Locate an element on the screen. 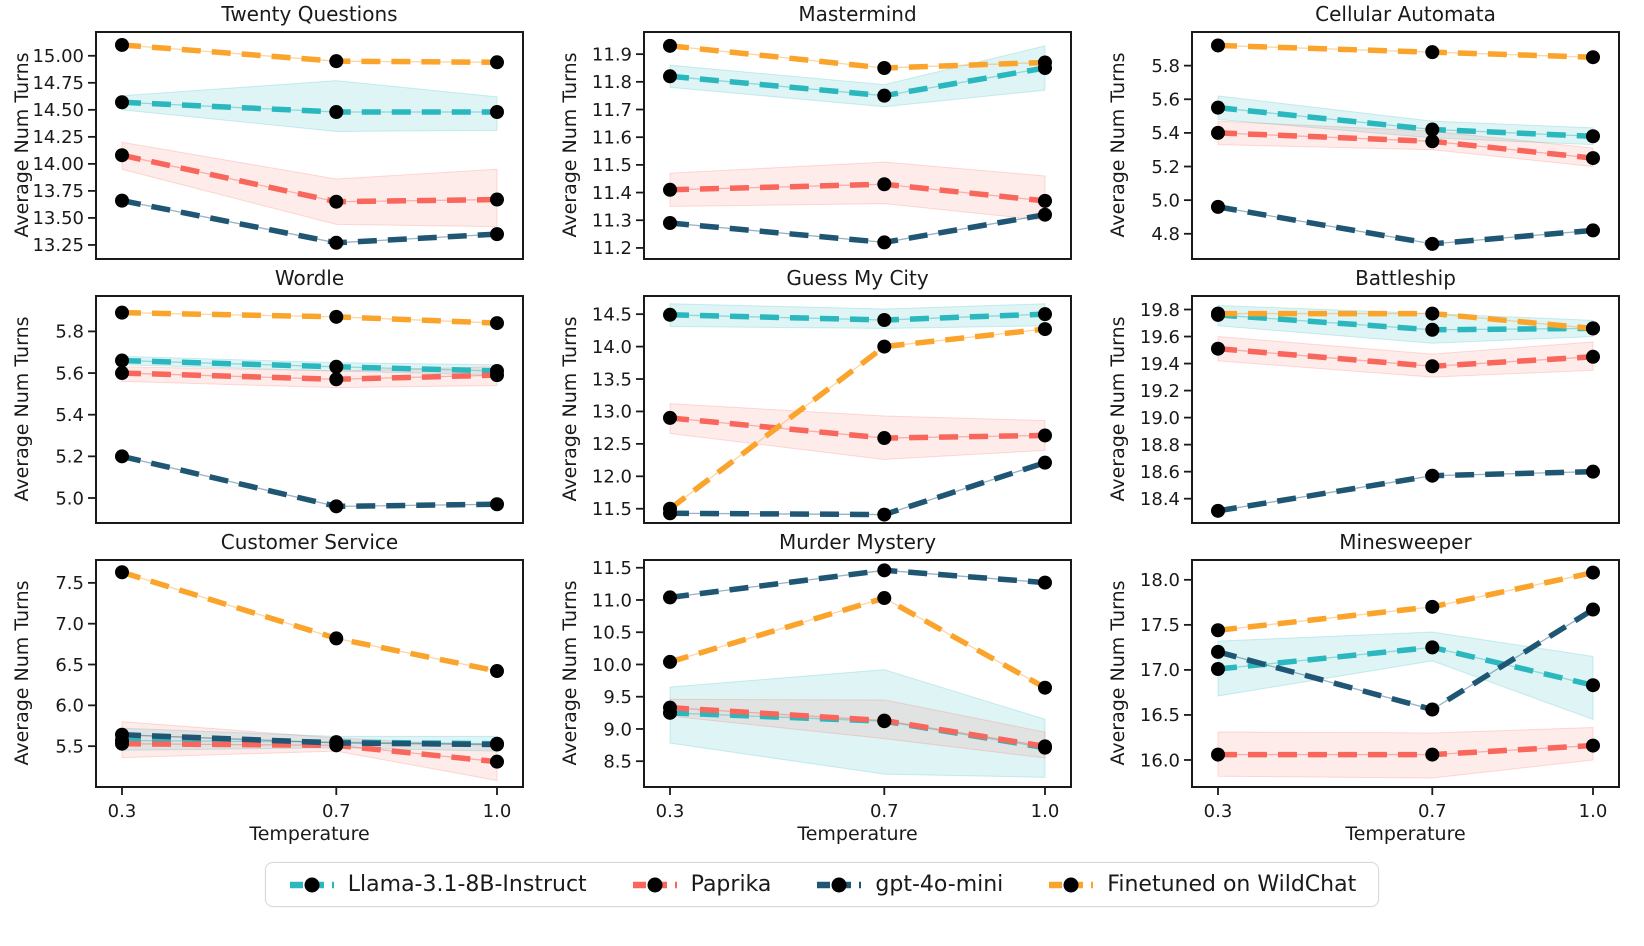  svg-text: 11.8 is located at coordinates (612, 82).